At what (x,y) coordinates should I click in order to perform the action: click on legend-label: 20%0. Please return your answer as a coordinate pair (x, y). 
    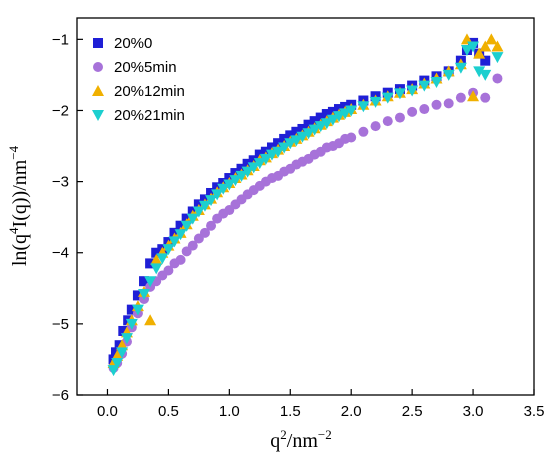
    Looking at the image, I should click on (133, 43).